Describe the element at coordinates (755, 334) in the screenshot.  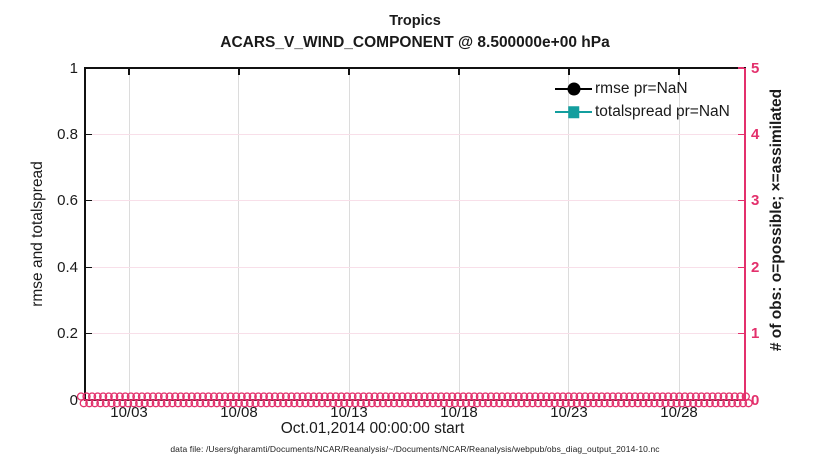
I see `right-tick-label: 1` at that location.